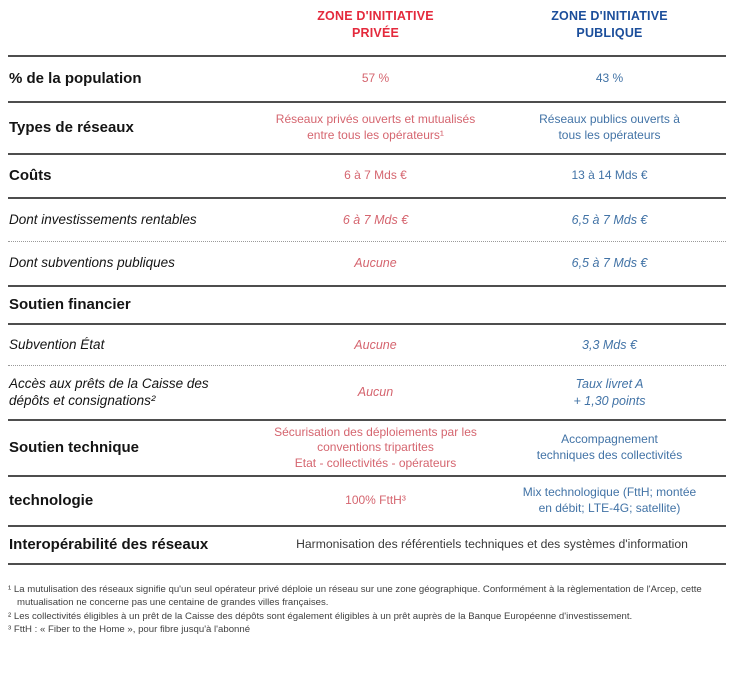  I want to click on column-header-zone-privee: ZONE D'INITIATIVE PRIVÉE, so click(375, 24).